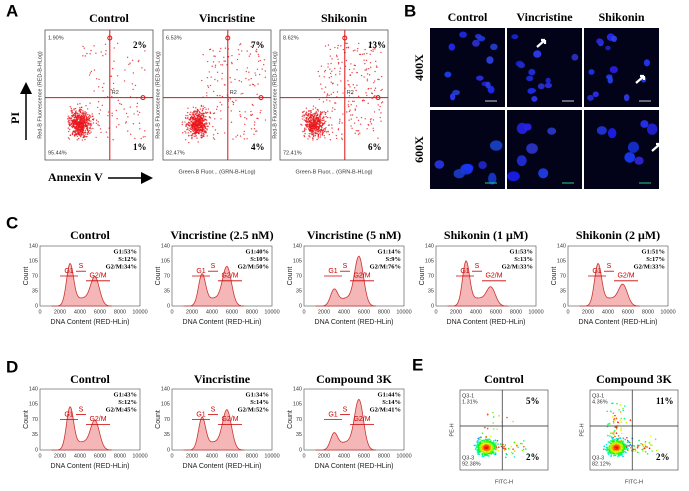  What do you see at coordinates (40, 95) in the screenshot?
I see `axis-label: Red-B Fluorescence (RED-B-HLog)` at bounding box center [40, 95].